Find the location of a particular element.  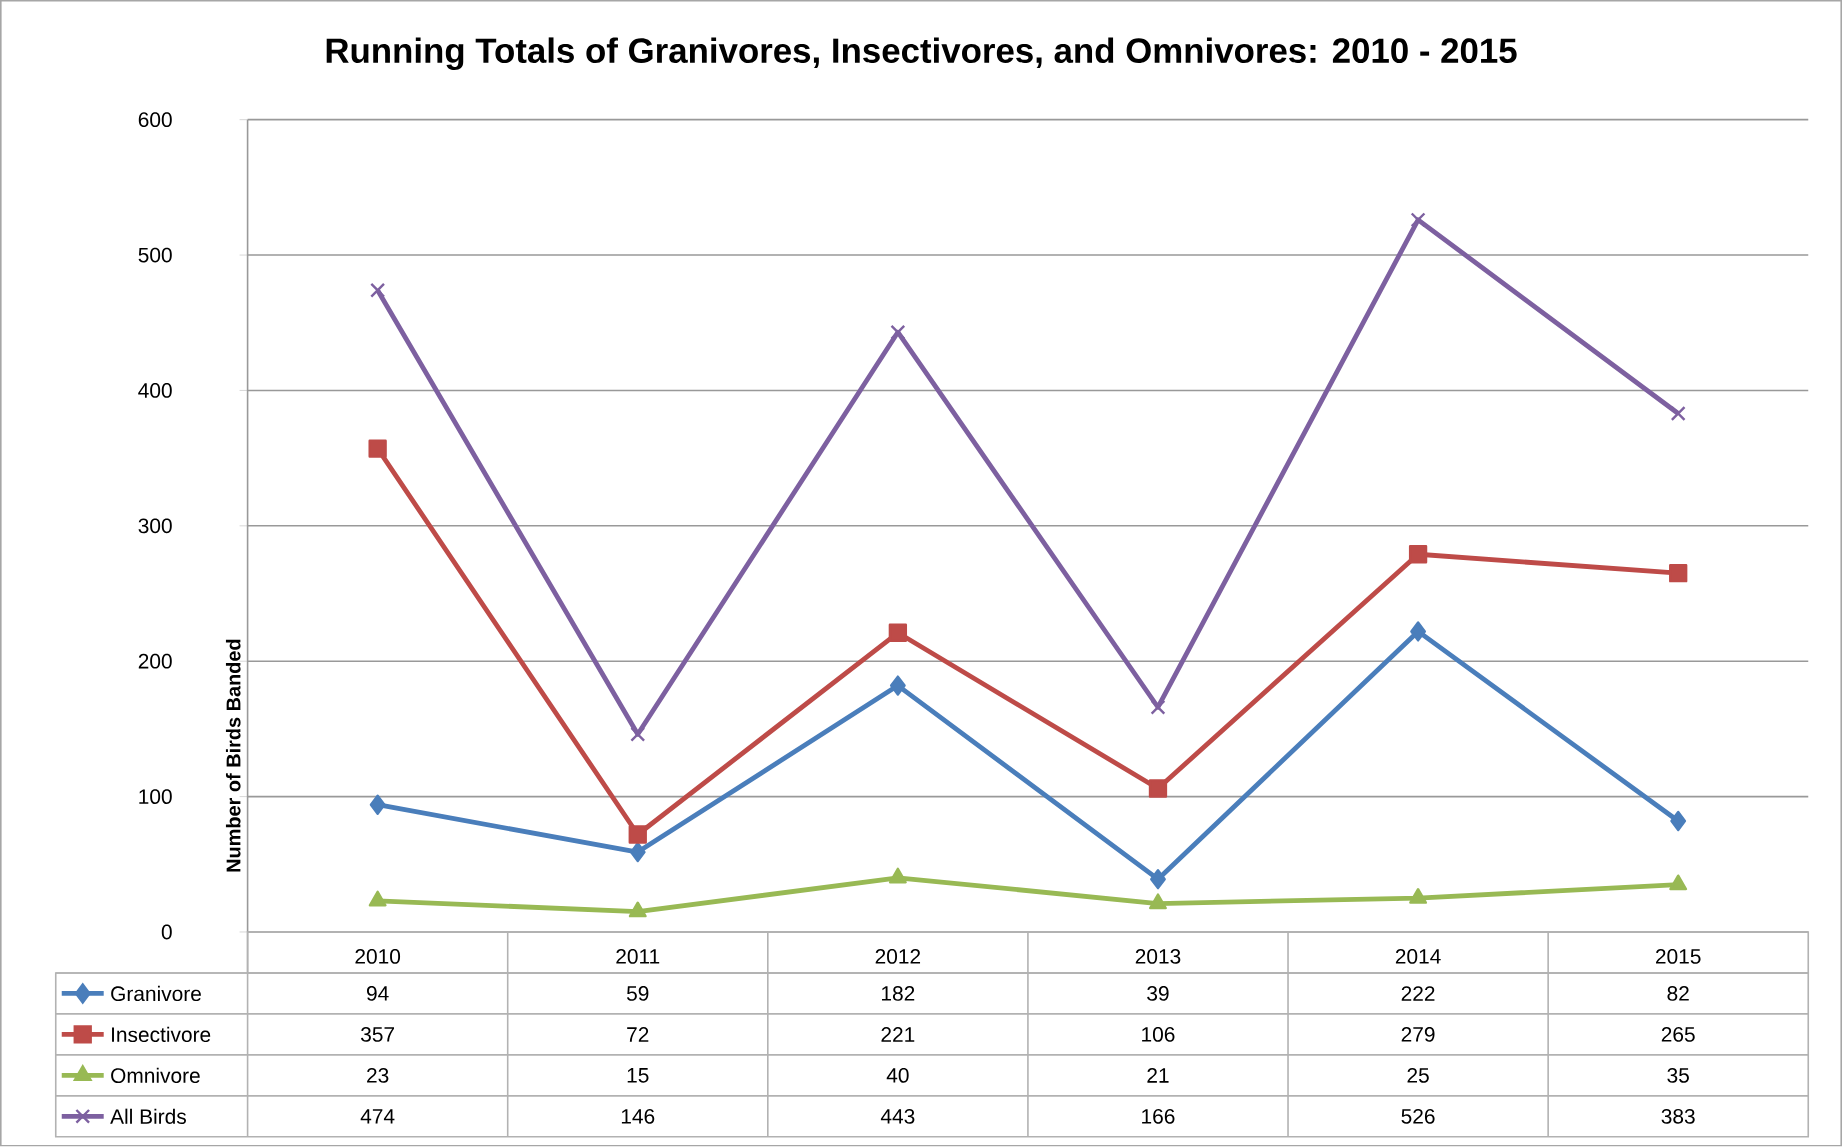

chart-title: Running Totals of Granivores, Insectivores, and Omnivores: 2010 - 2015 is located at coordinates (921, 54).